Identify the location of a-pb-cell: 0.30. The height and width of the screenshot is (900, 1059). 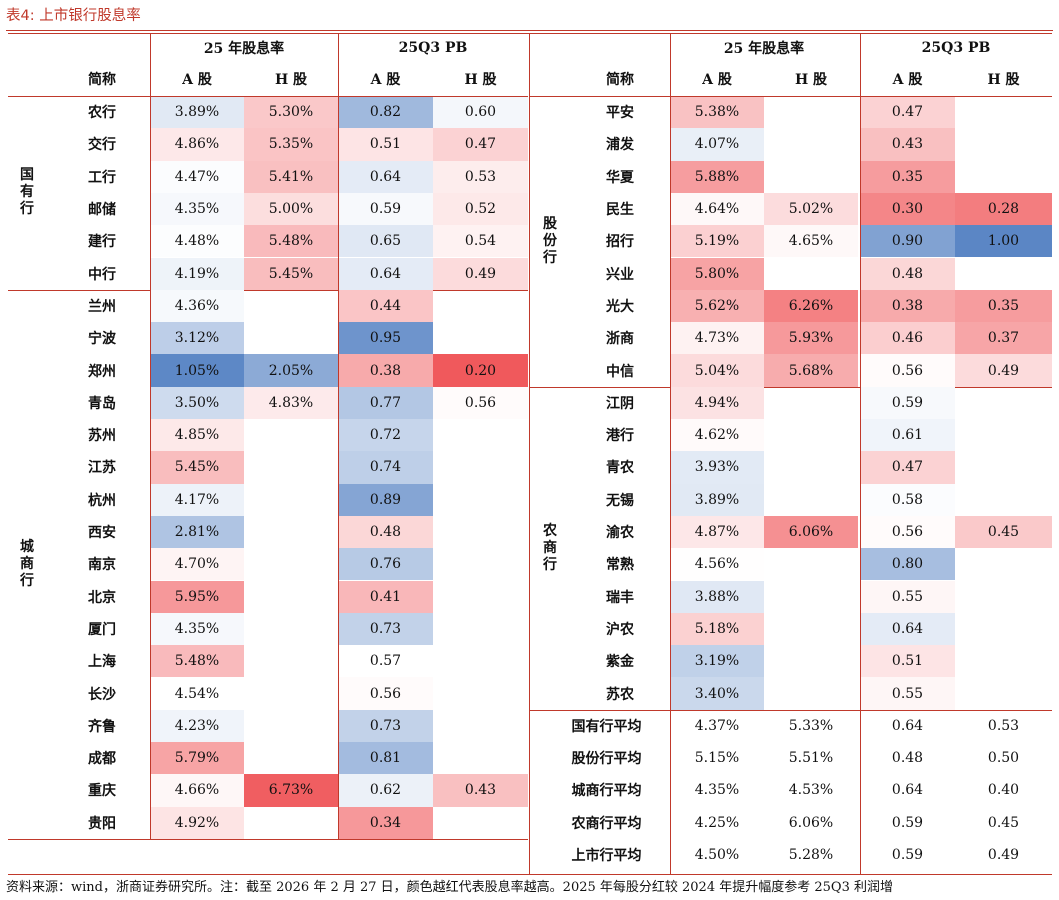
(907, 209).